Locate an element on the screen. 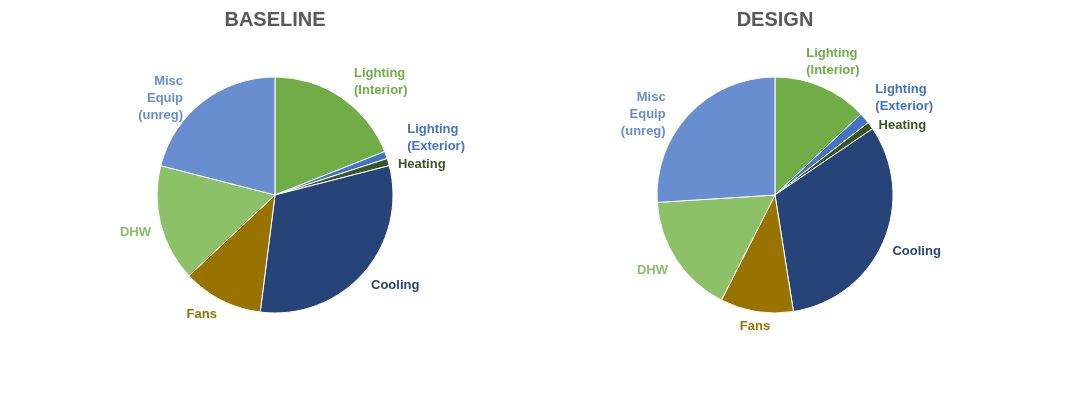 The height and width of the screenshot is (418, 1079). chart-title: DESIGN is located at coordinates (775, 19).